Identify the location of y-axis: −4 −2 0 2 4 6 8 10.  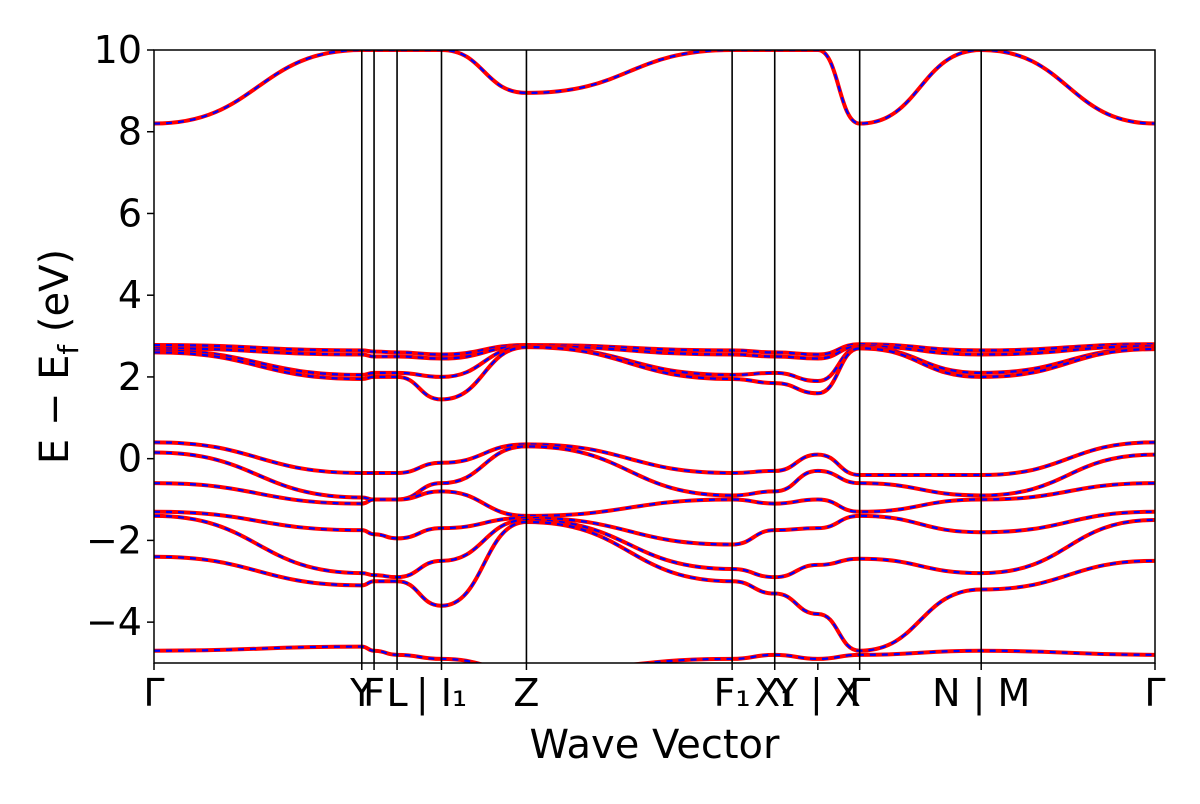
(120, 336).